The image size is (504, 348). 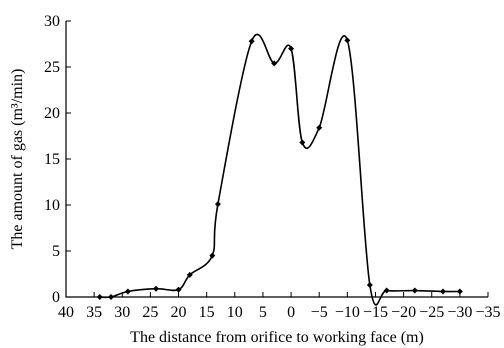 What do you see at coordinates (150, 312) in the screenshot?
I see `x-tick-label: 25` at bounding box center [150, 312].